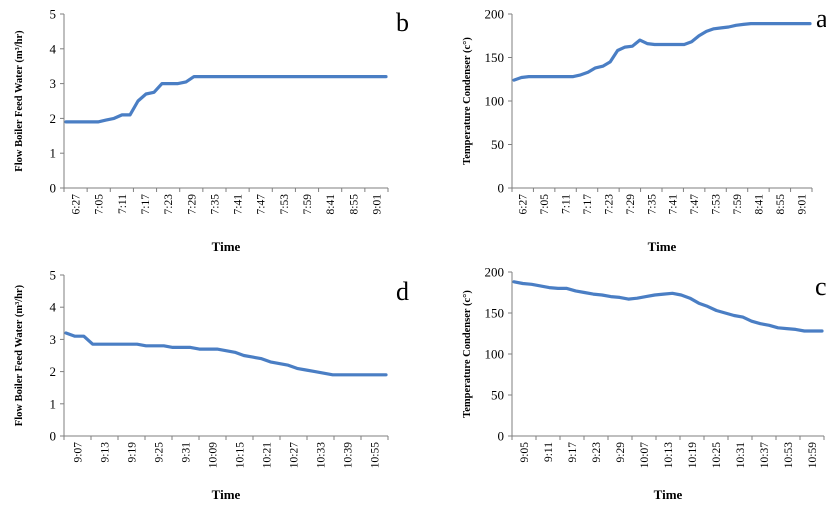  What do you see at coordinates (695, 204) in the screenshot?
I see `x-tick-label: 7:47` at bounding box center [695, 204].